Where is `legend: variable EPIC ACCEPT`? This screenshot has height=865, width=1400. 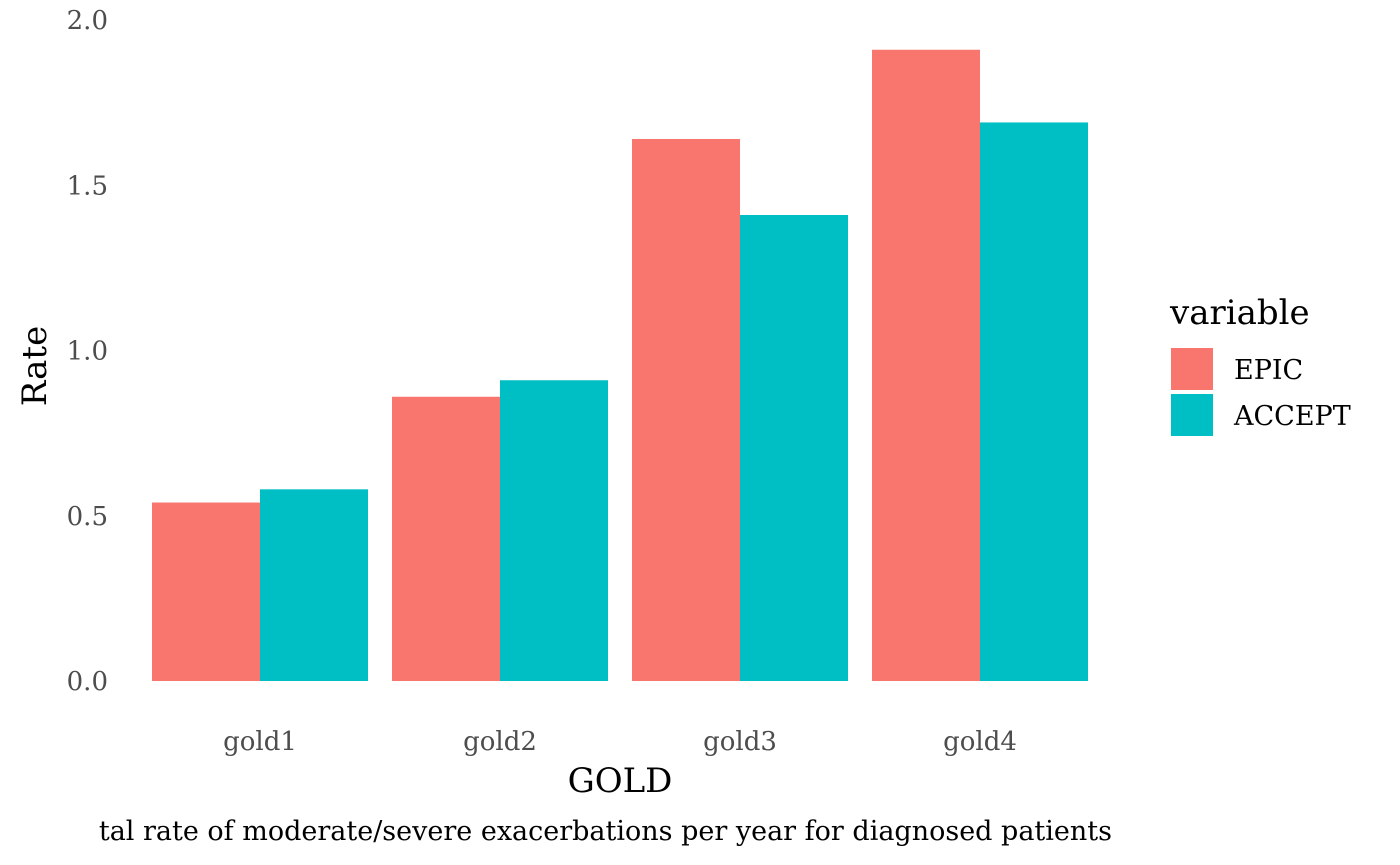
legend: variable EPIC ACCEPT is located at coordinates (1260, 364).